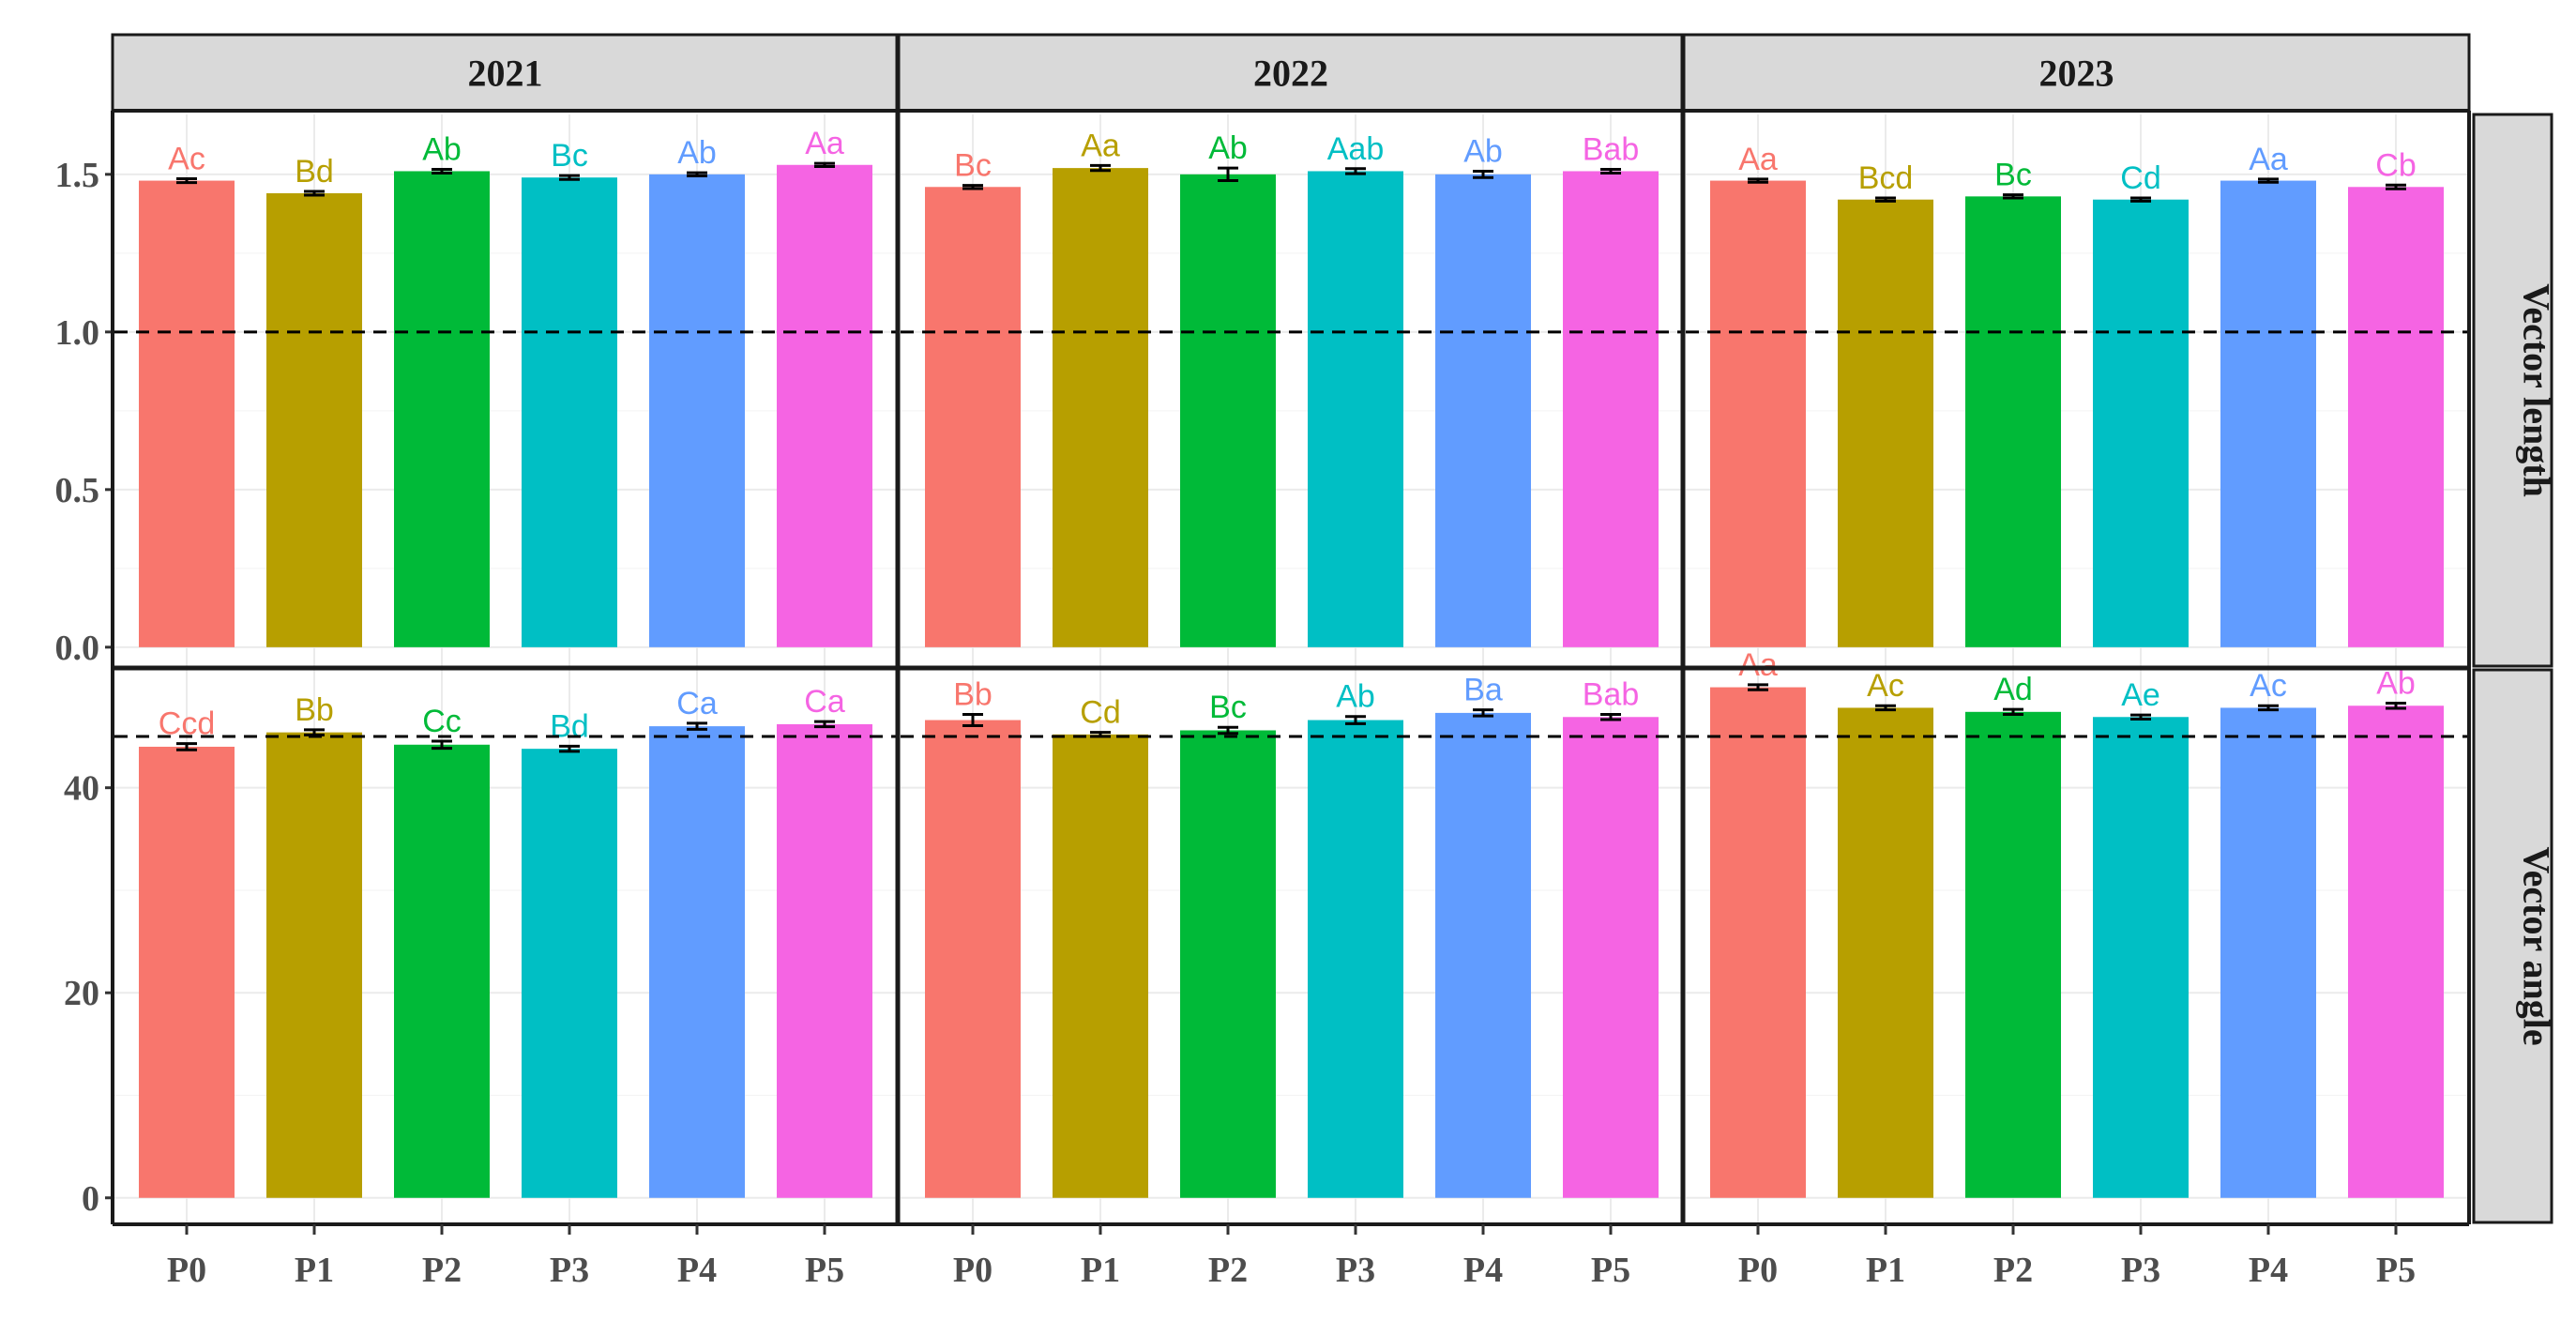 Image resolution: width=2576 pixels, height=1320 pixels. I want to click on y-tick-label: 40, so click(81, 789).